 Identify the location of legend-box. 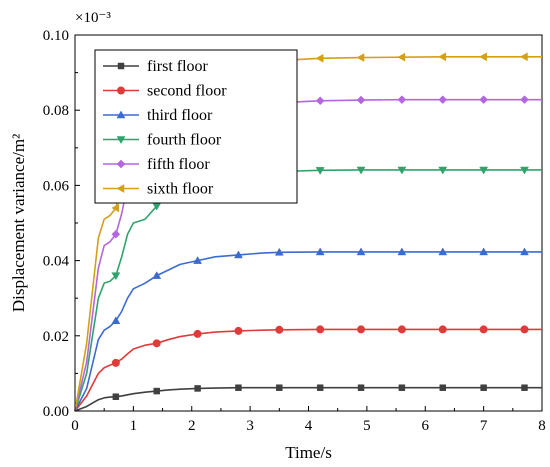
(196, 126).